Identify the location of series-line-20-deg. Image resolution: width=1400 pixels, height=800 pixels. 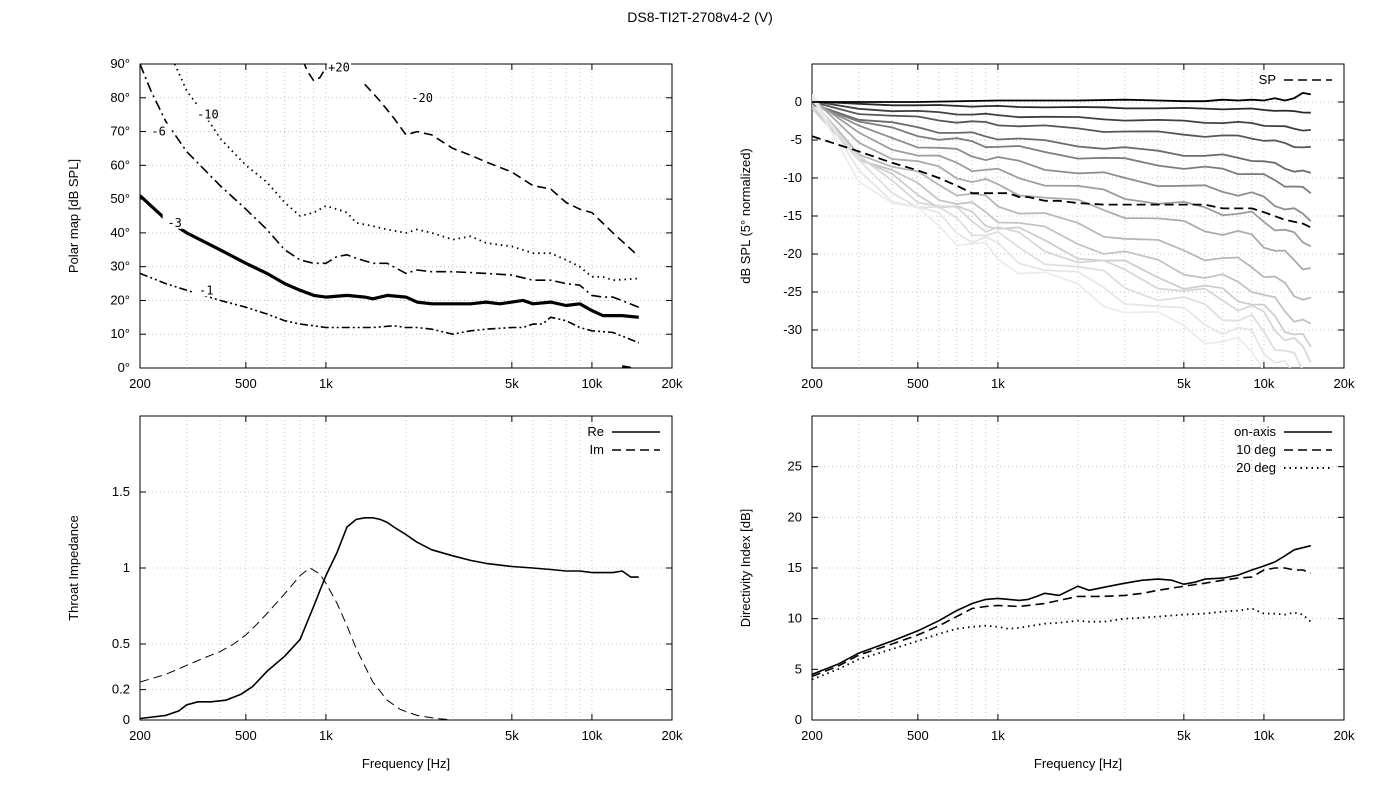
(1062, 644).